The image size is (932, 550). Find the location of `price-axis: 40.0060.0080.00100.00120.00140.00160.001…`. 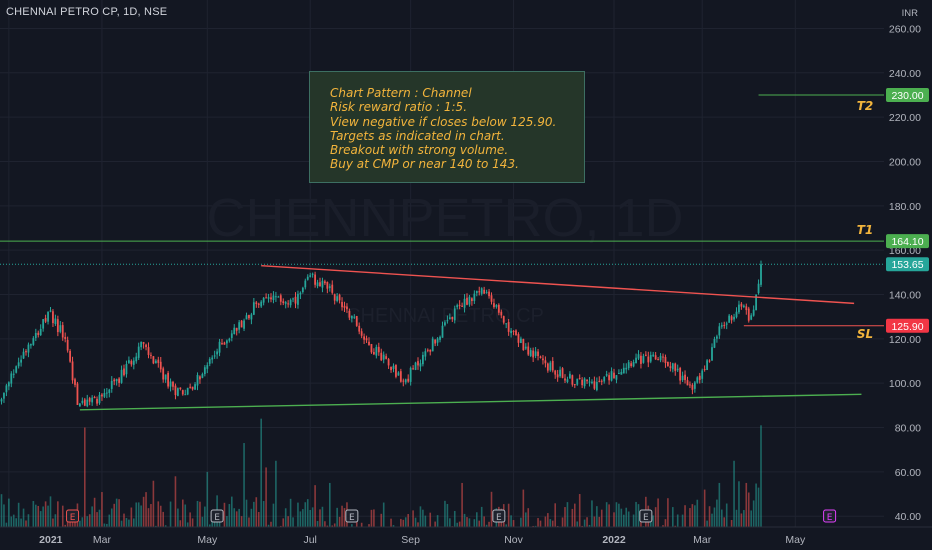

price-axis: 40.0060.0080.00100.00120.00140.00160.001… is located at coordinates (908, 275).